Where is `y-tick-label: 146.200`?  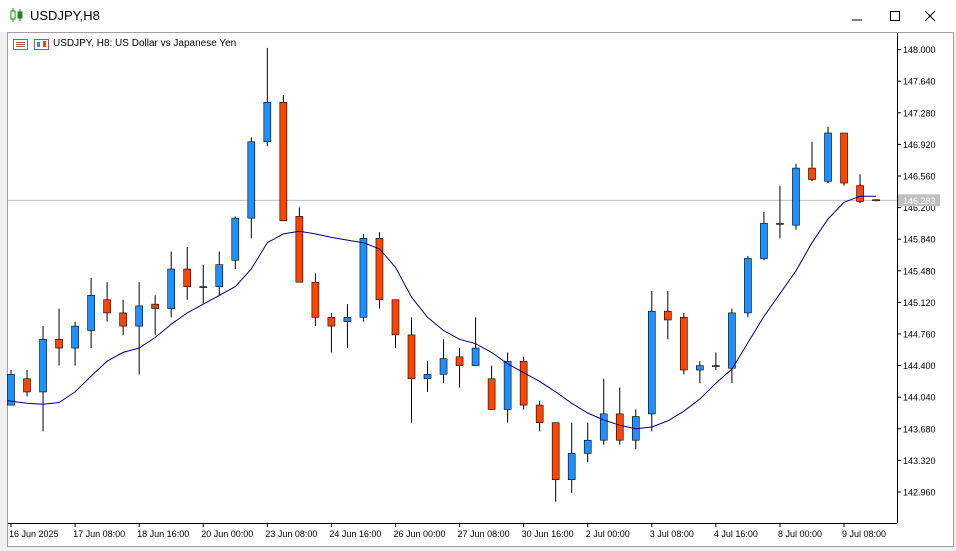 y-tick-label: 146.200 is located at coordinates (919, 208).